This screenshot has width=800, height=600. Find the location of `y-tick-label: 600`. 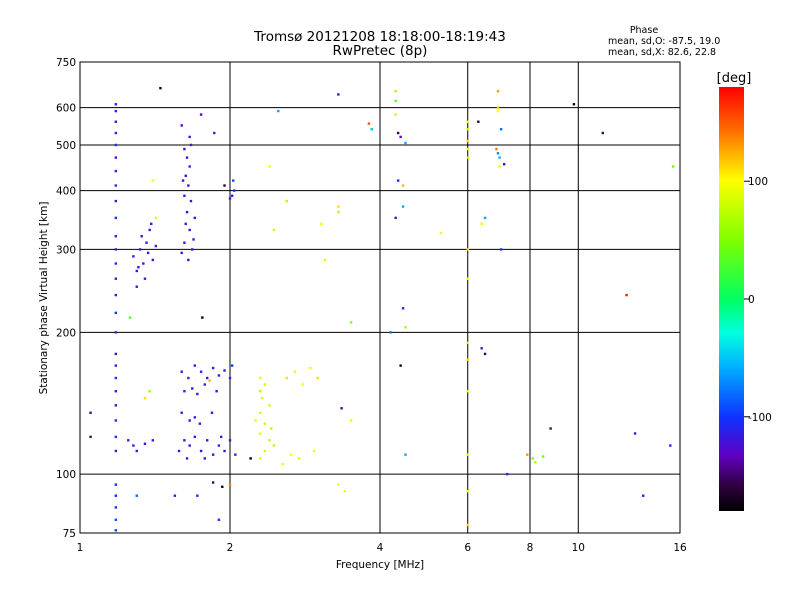

y-tick-label: 600 is located at coordinates (66, 109).